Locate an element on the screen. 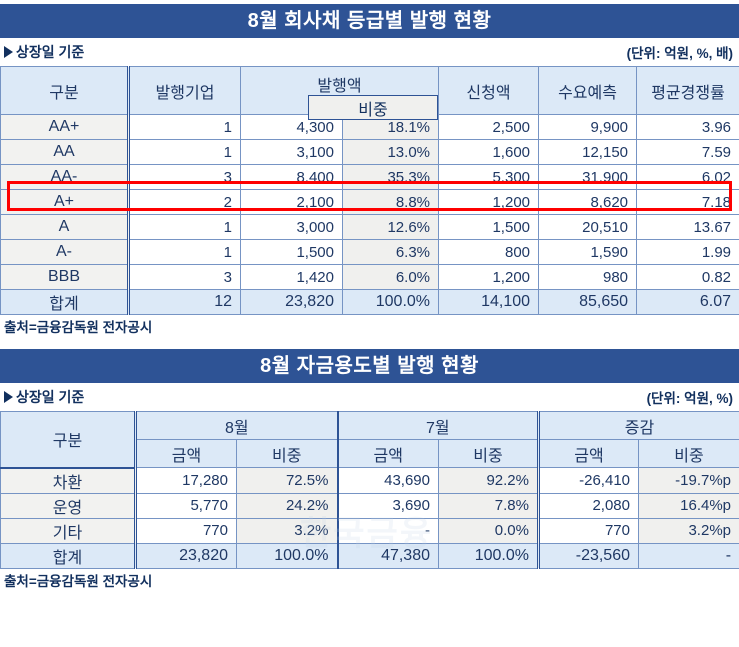 The height and width of the screenshot is (647, 739). total-applied: 14,100 is located at coordinates (489, 302).